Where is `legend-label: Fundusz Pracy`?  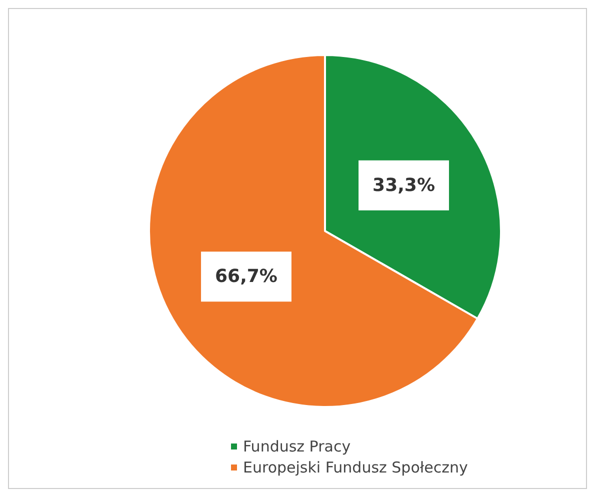
legend-label: Fundusz Pracy is located at coordinates (297, 447).